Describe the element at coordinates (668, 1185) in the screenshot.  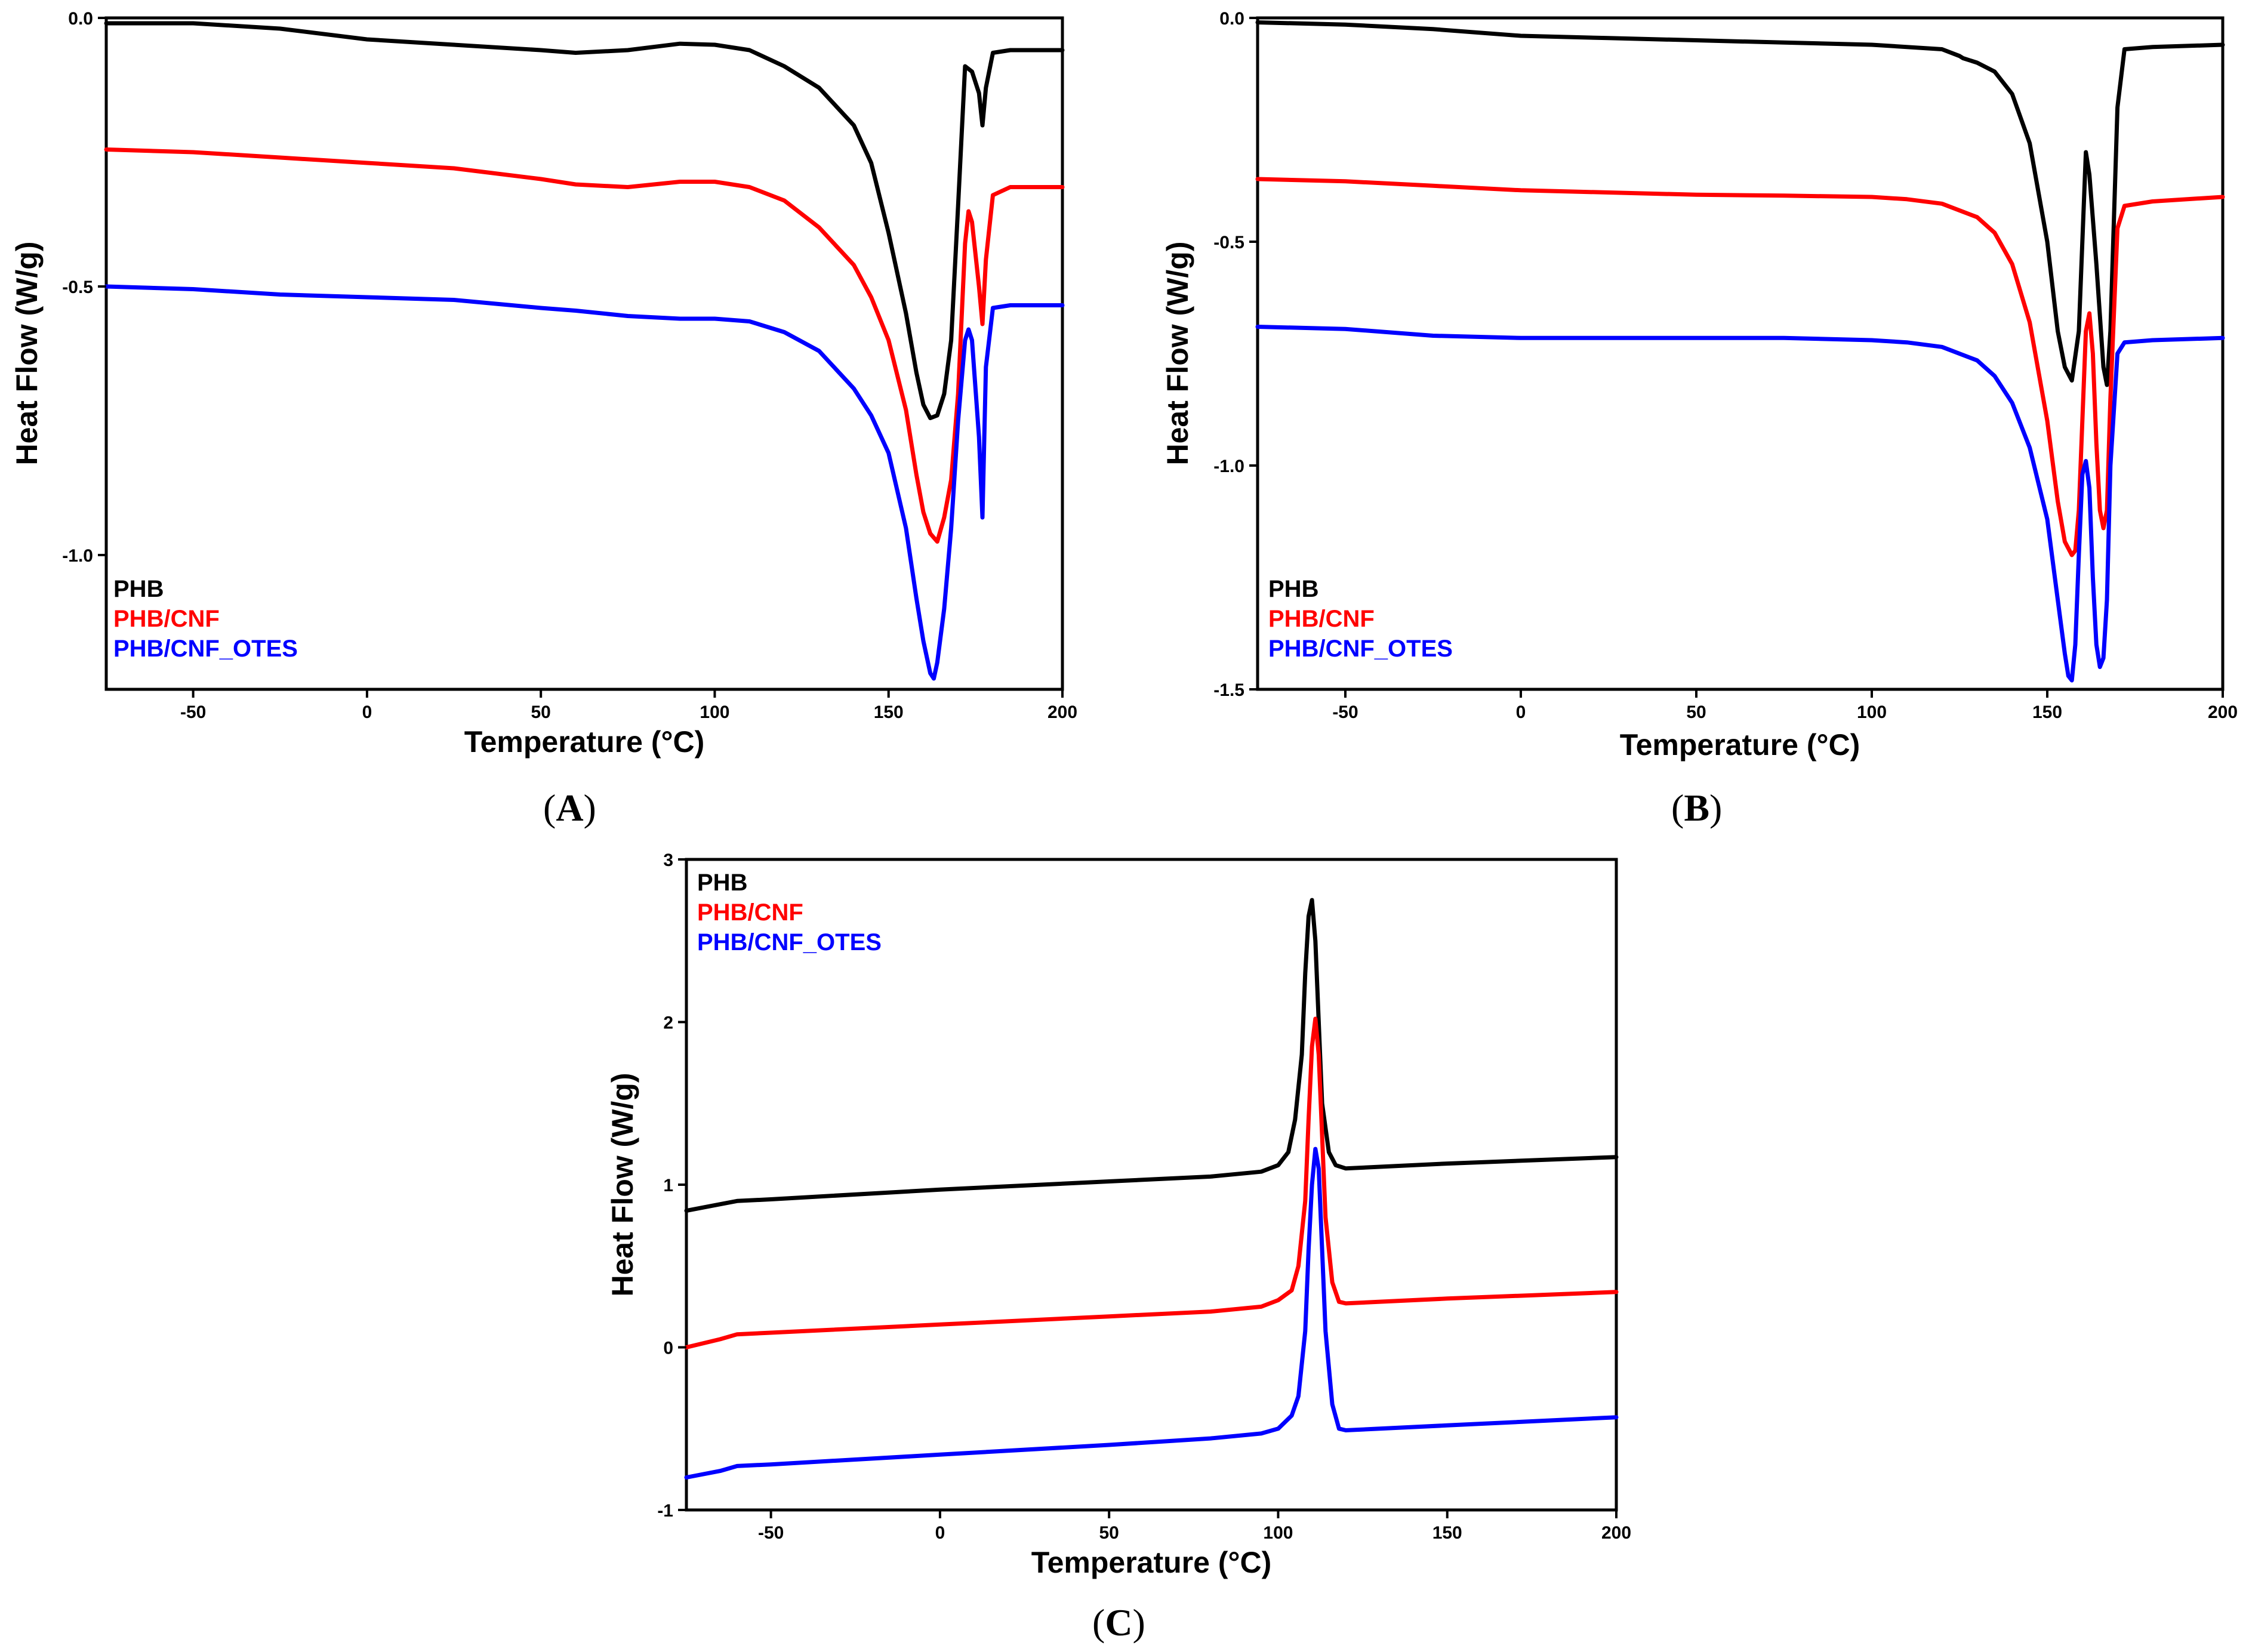
I see `y-tick-label: 1` at that location.